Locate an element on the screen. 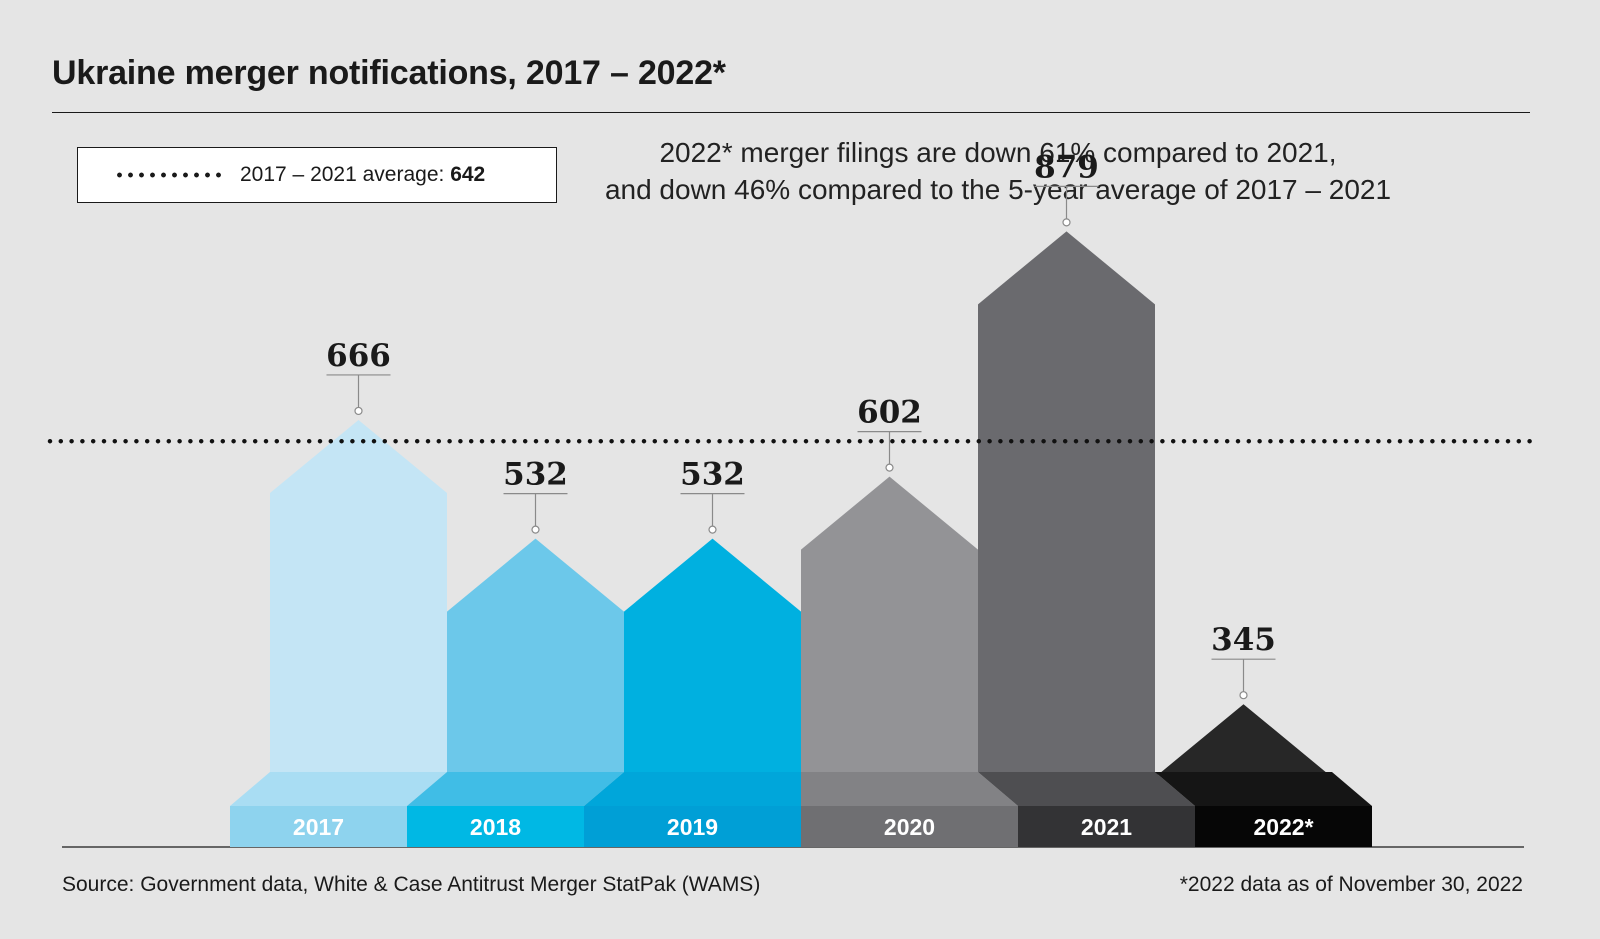  x-tick-label: 2022* is located at coordinates (1283, 827).